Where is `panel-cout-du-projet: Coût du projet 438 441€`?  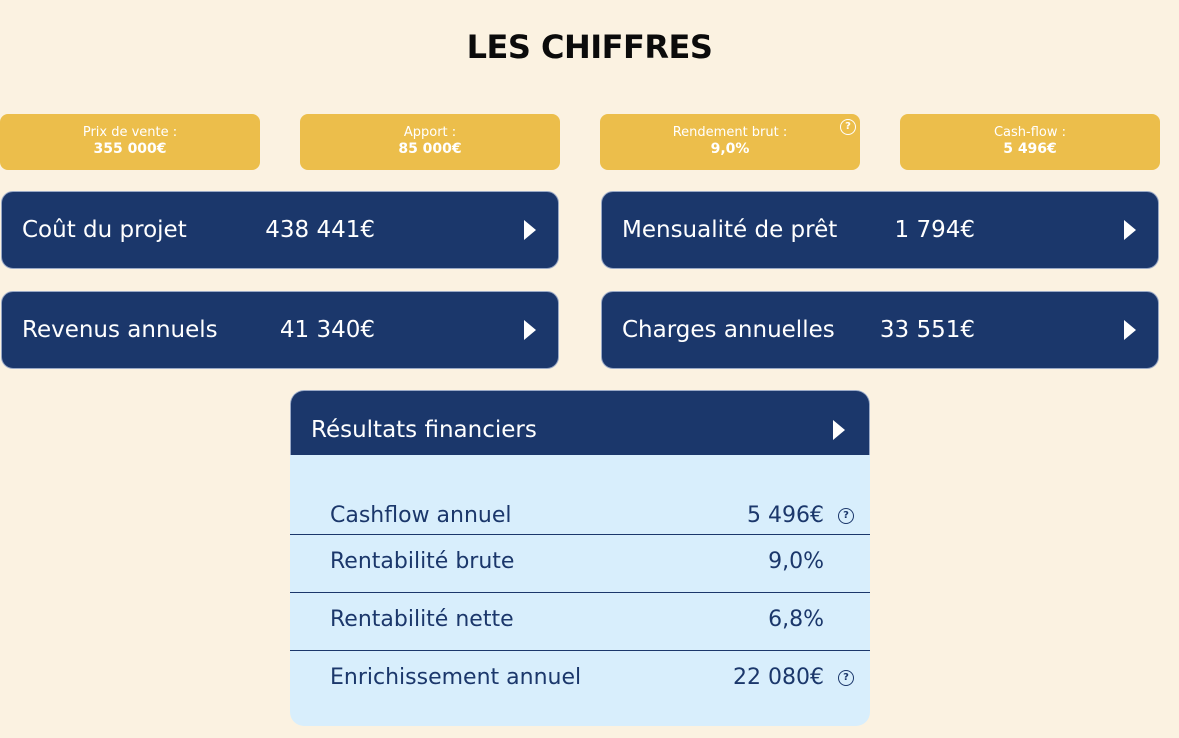
panel-cout-du-projet: Coût du projet 438 441€ is located at coordinates (280, 230).